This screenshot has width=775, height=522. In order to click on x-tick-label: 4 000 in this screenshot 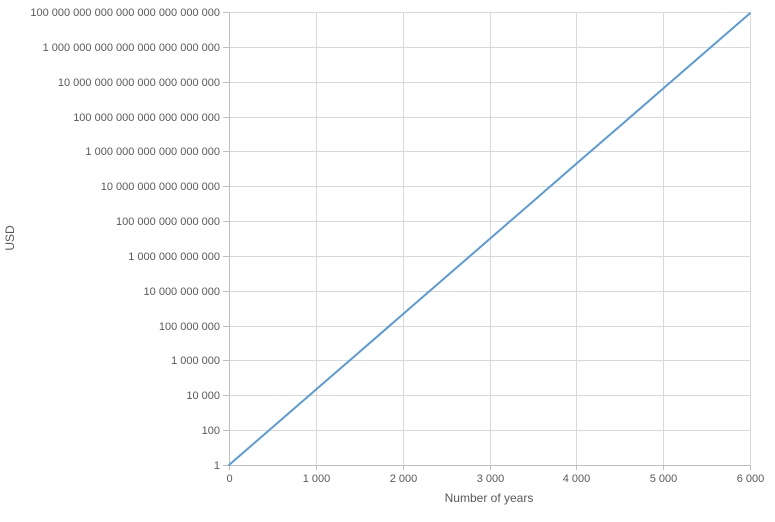, I will do `click(577, 479)`.